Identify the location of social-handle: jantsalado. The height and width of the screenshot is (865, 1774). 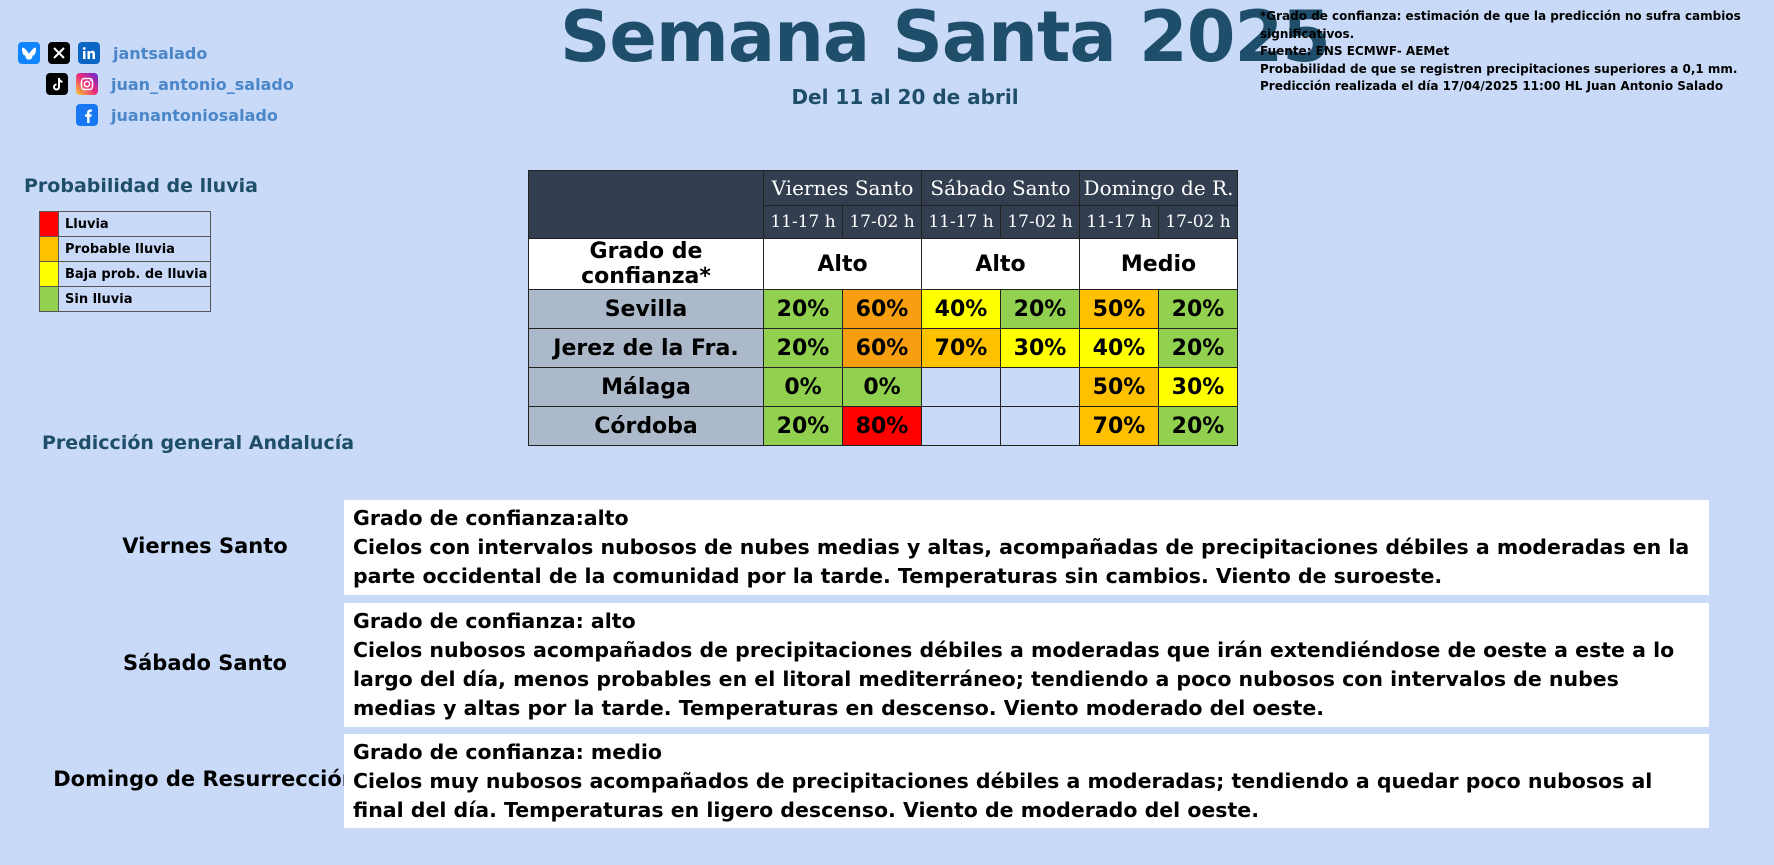
(160, 53).